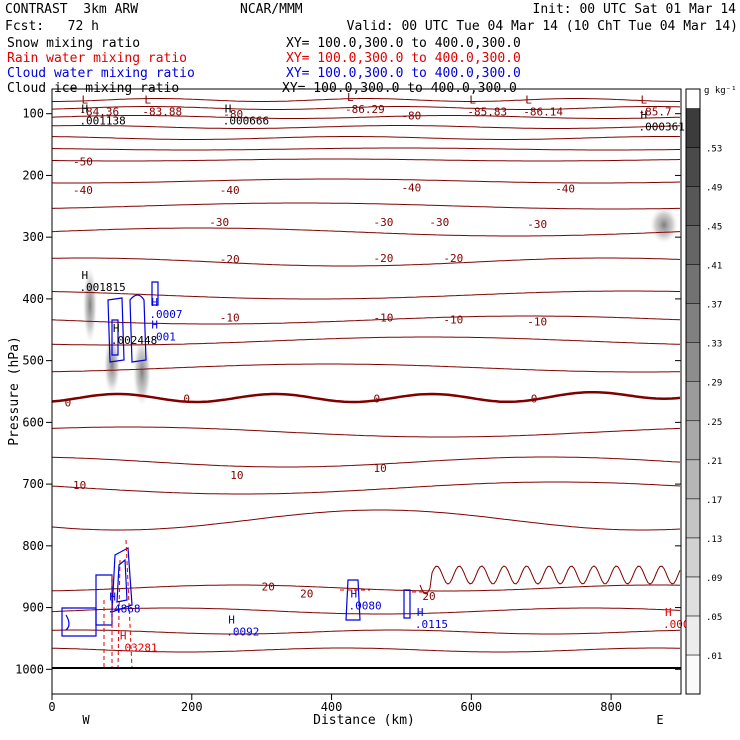  What do you see at coordinates (134, 340) in the screenshot?
I see `extremum-value: .002448` at bounding box center [134, 340].